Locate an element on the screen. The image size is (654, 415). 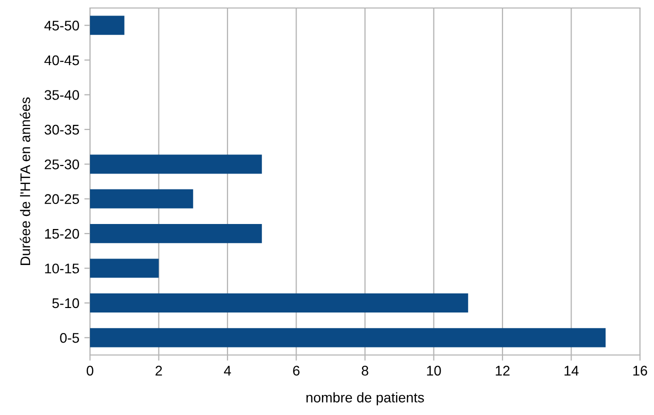
y-tick-label: 45-50 is located at coordinates (62, 25).